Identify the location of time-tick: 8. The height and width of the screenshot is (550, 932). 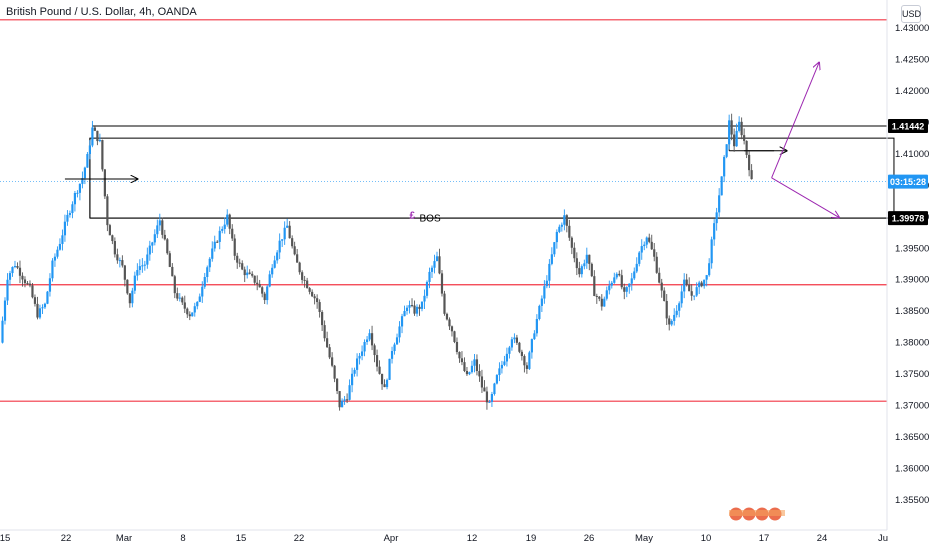
(182, 538).